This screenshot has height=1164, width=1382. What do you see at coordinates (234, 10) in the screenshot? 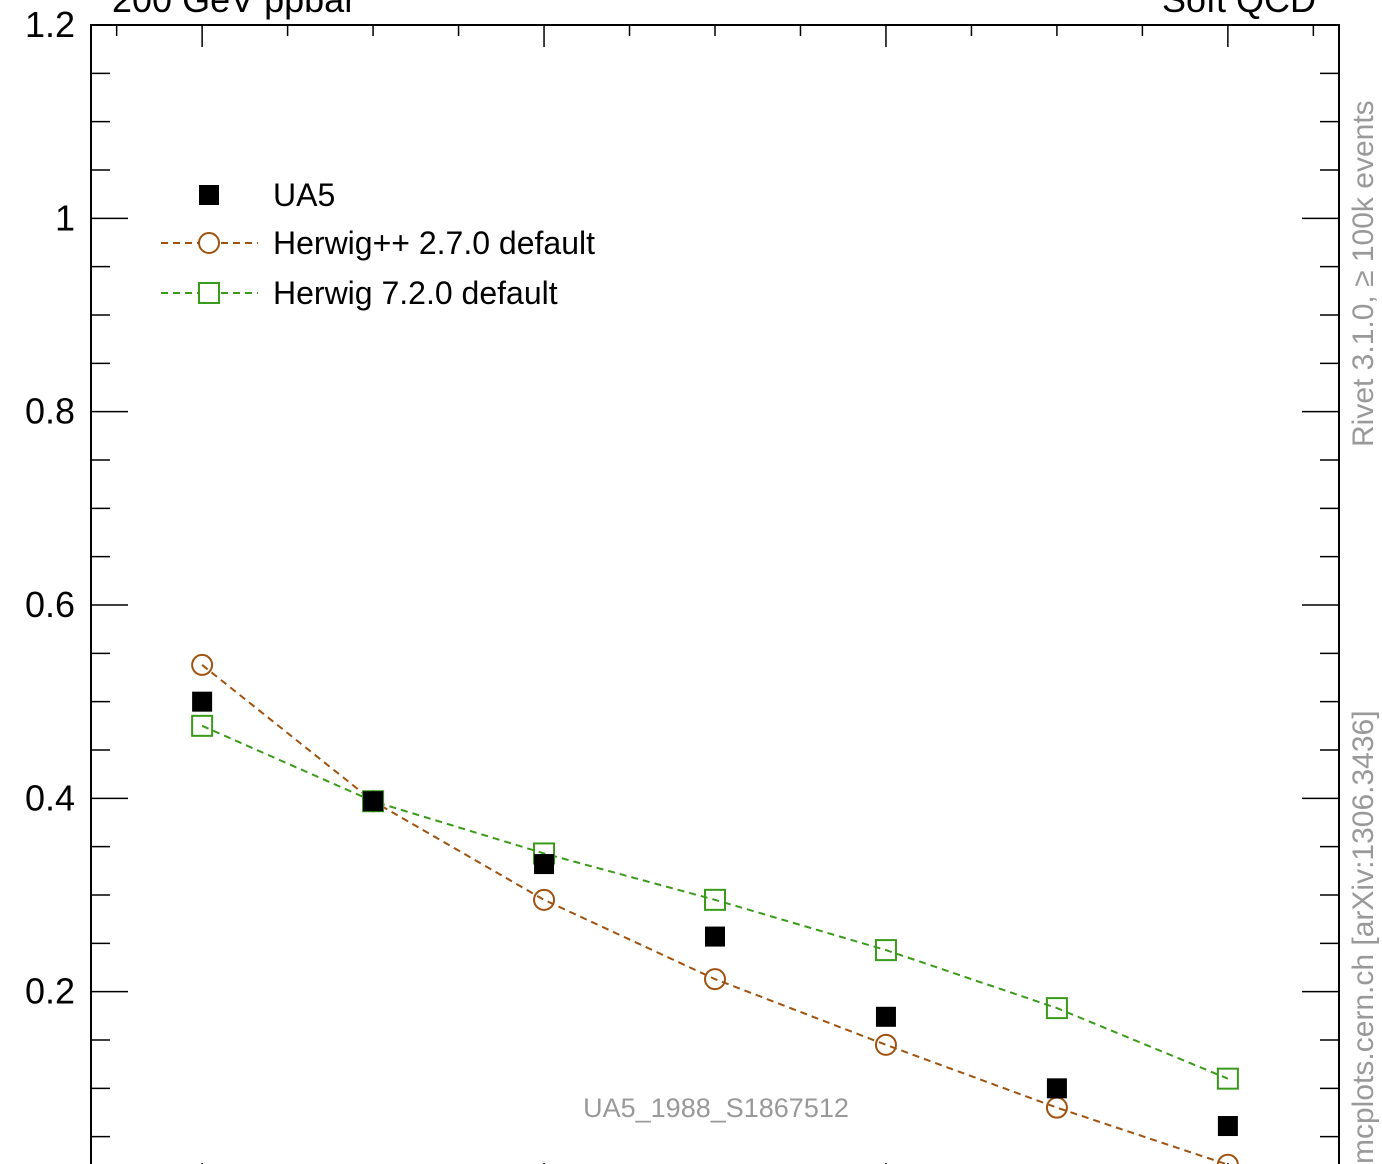
I see `header-left-label: 200 GeV ppbar` at bounding box center [234, 10].